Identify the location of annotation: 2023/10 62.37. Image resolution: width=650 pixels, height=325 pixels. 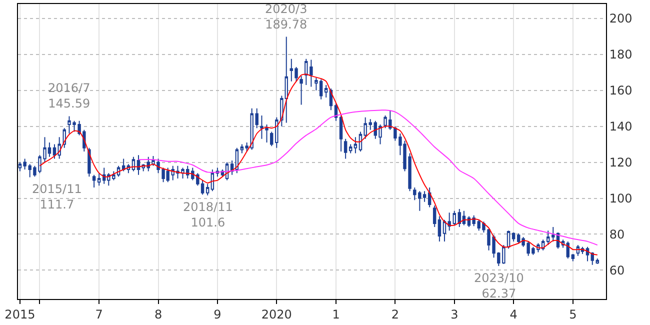
(499, 286).